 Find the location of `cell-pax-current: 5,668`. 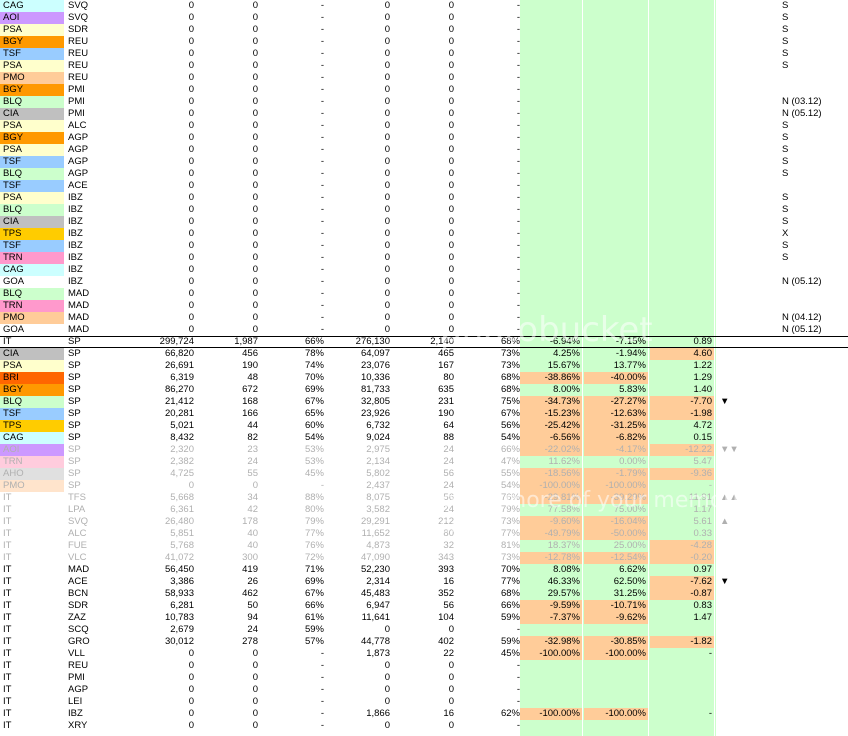

cell-pax-current: 5,668 is located at coordinates (182, 497).